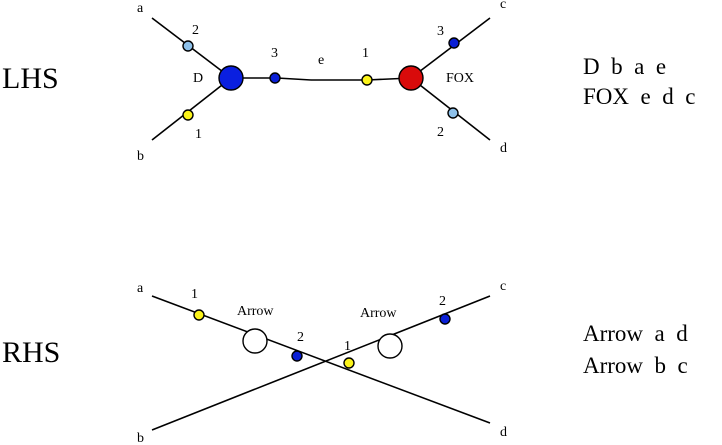 This screenshot has width=722, height=445. What do you see at coordinates (440, 31) in the screenshot?
I see `lhs-port-num-FOX-3: 3` at bounding box center [440, 31].